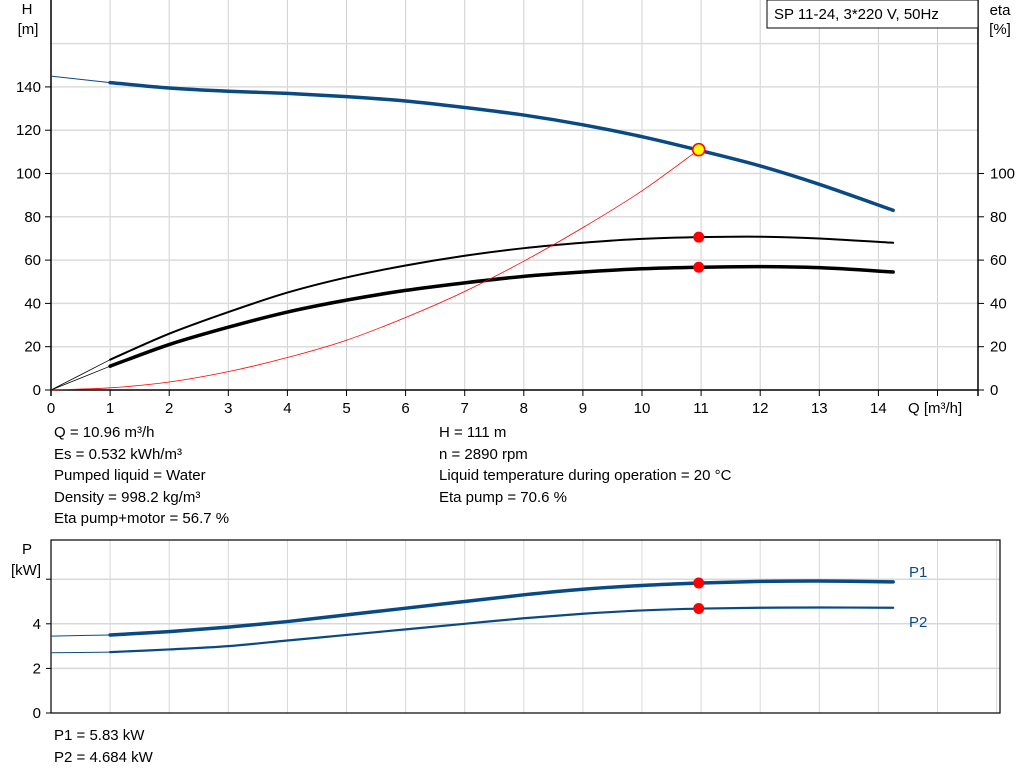  I want to click on y-tick-label-right: 60, so click(998, 260).